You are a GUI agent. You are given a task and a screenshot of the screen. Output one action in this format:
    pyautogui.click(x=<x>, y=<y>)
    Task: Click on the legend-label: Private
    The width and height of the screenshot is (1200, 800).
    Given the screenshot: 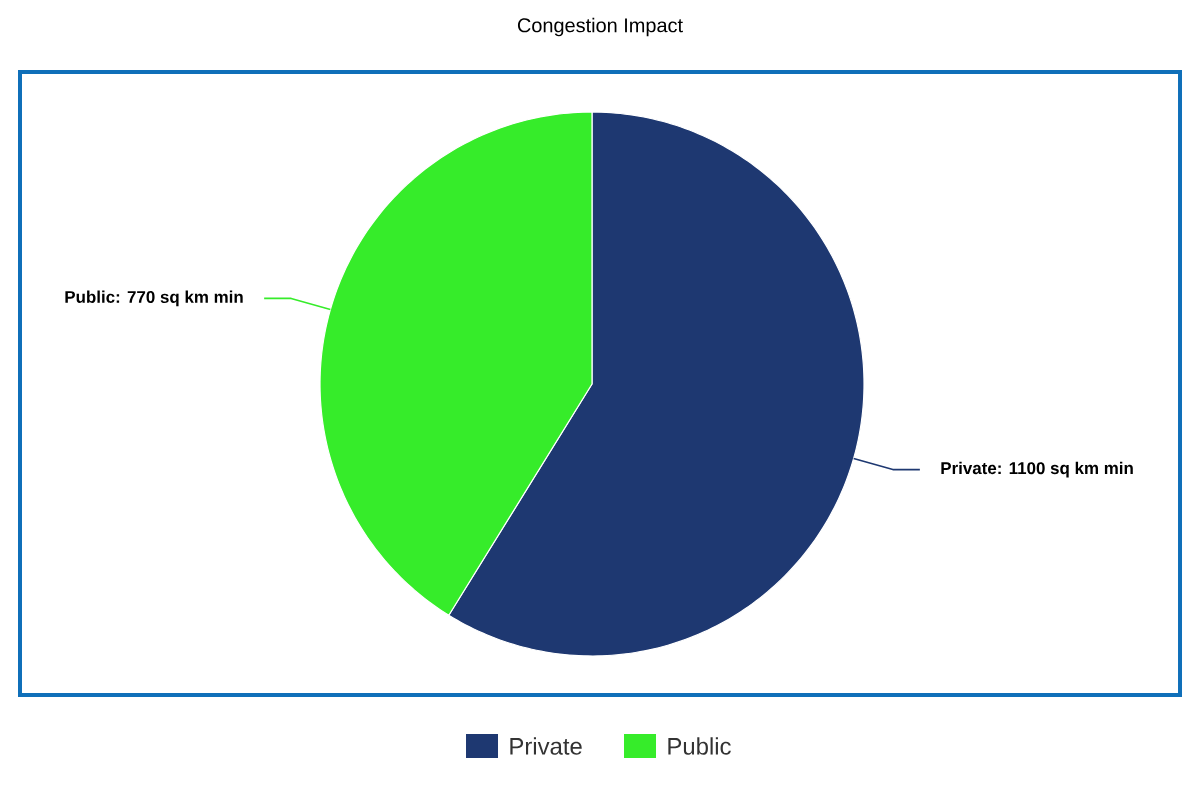 What is the action you would take?
    pyautogui.click(x=546, y=746)
    